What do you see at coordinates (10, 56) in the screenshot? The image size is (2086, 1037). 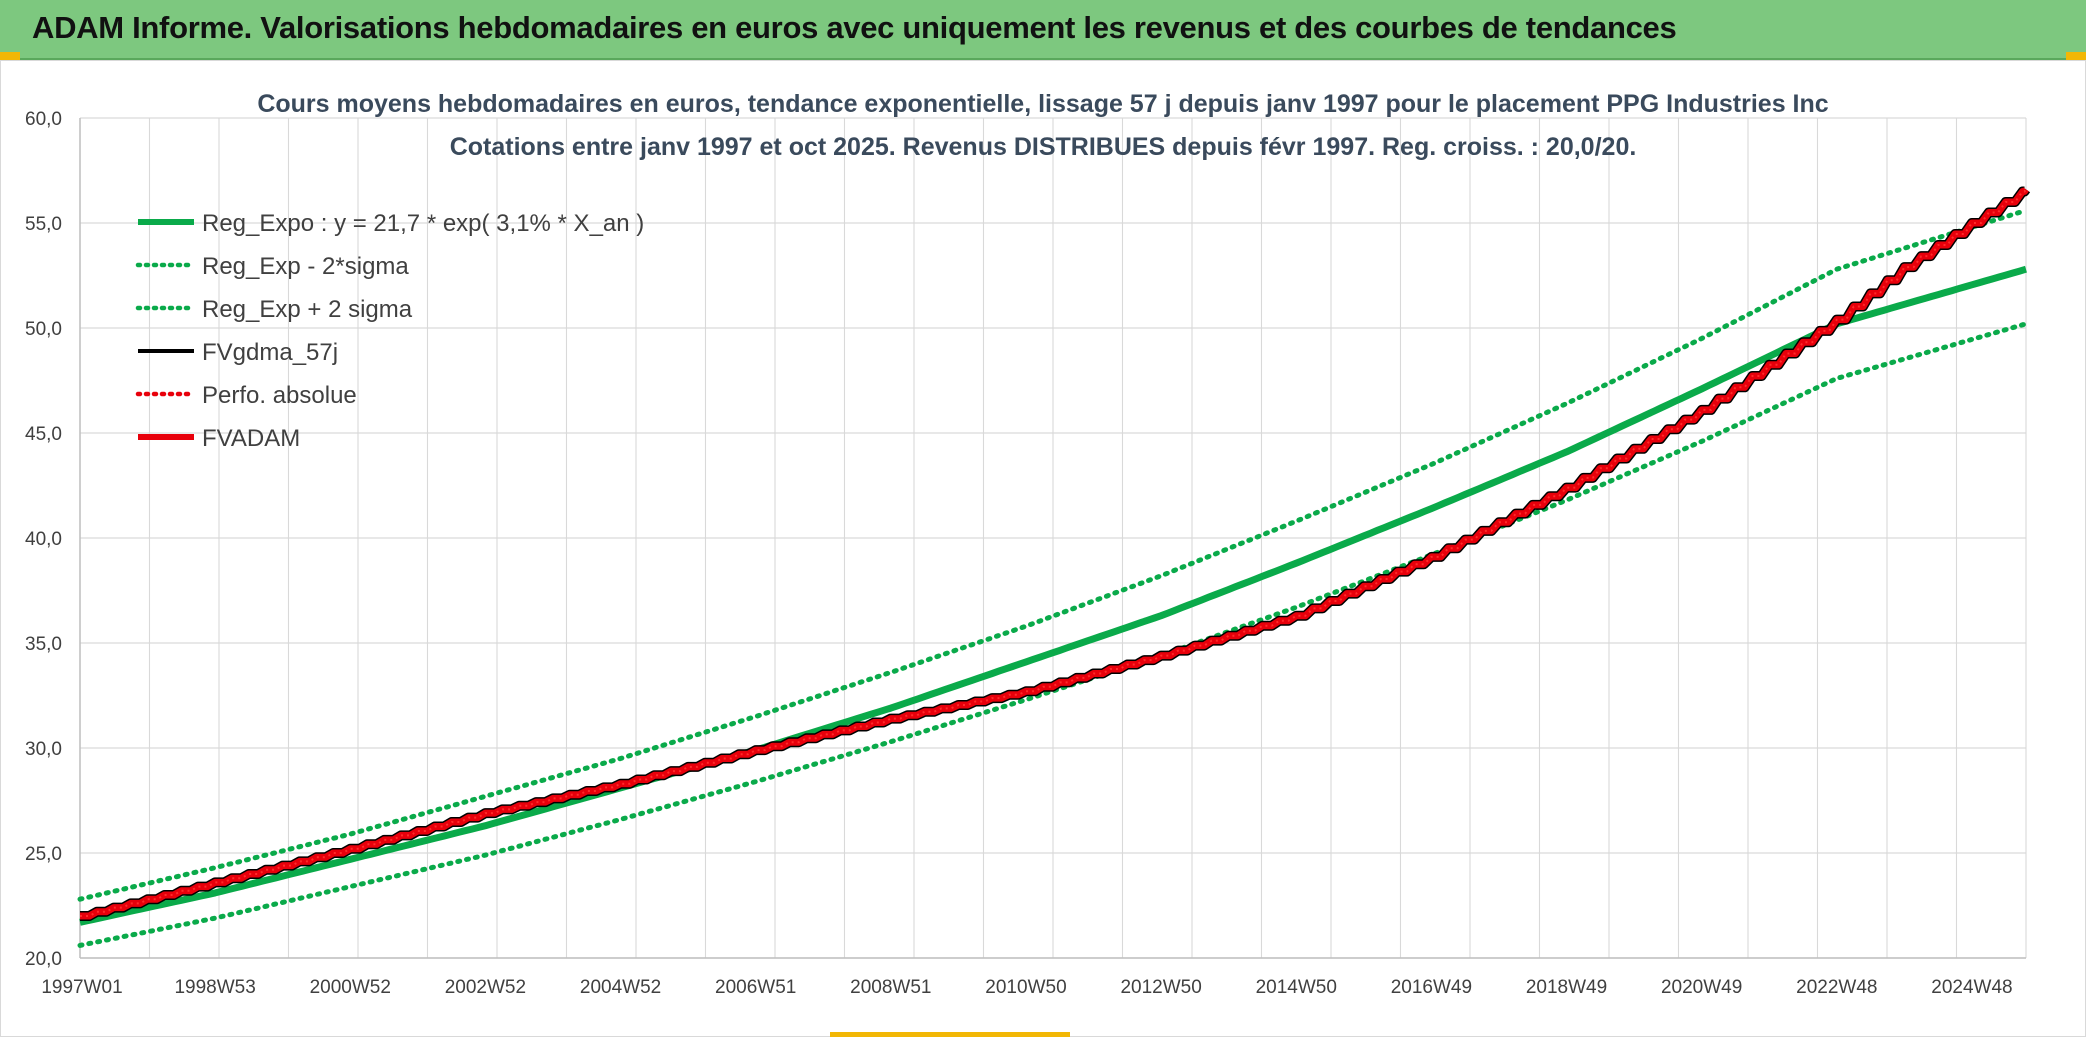 I see `corner-marker-left` at bounding box center [10, 56].